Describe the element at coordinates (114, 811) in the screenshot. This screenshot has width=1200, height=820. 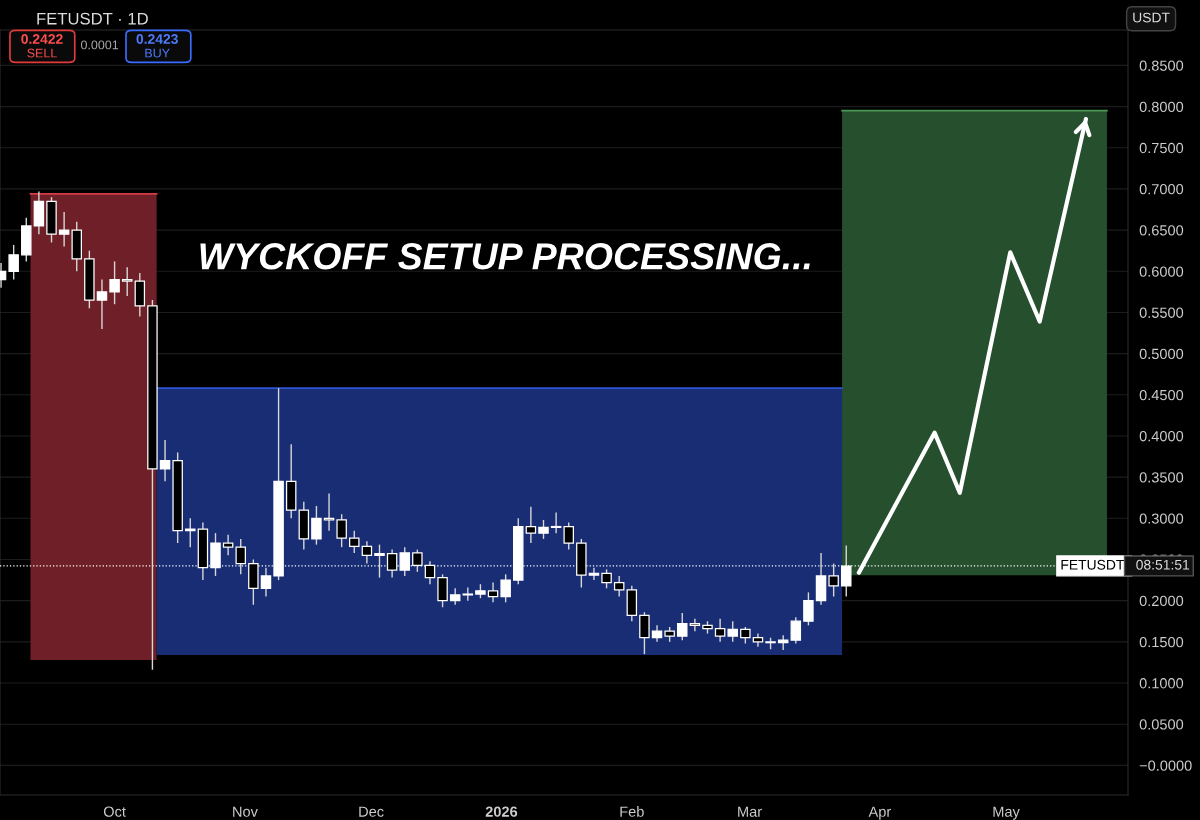
I see `x-tick-label: Oct` at that location.